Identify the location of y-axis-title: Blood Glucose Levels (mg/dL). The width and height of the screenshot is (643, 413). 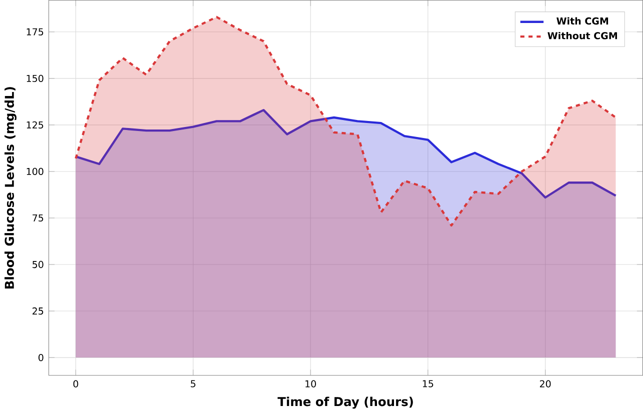
(10, 187).